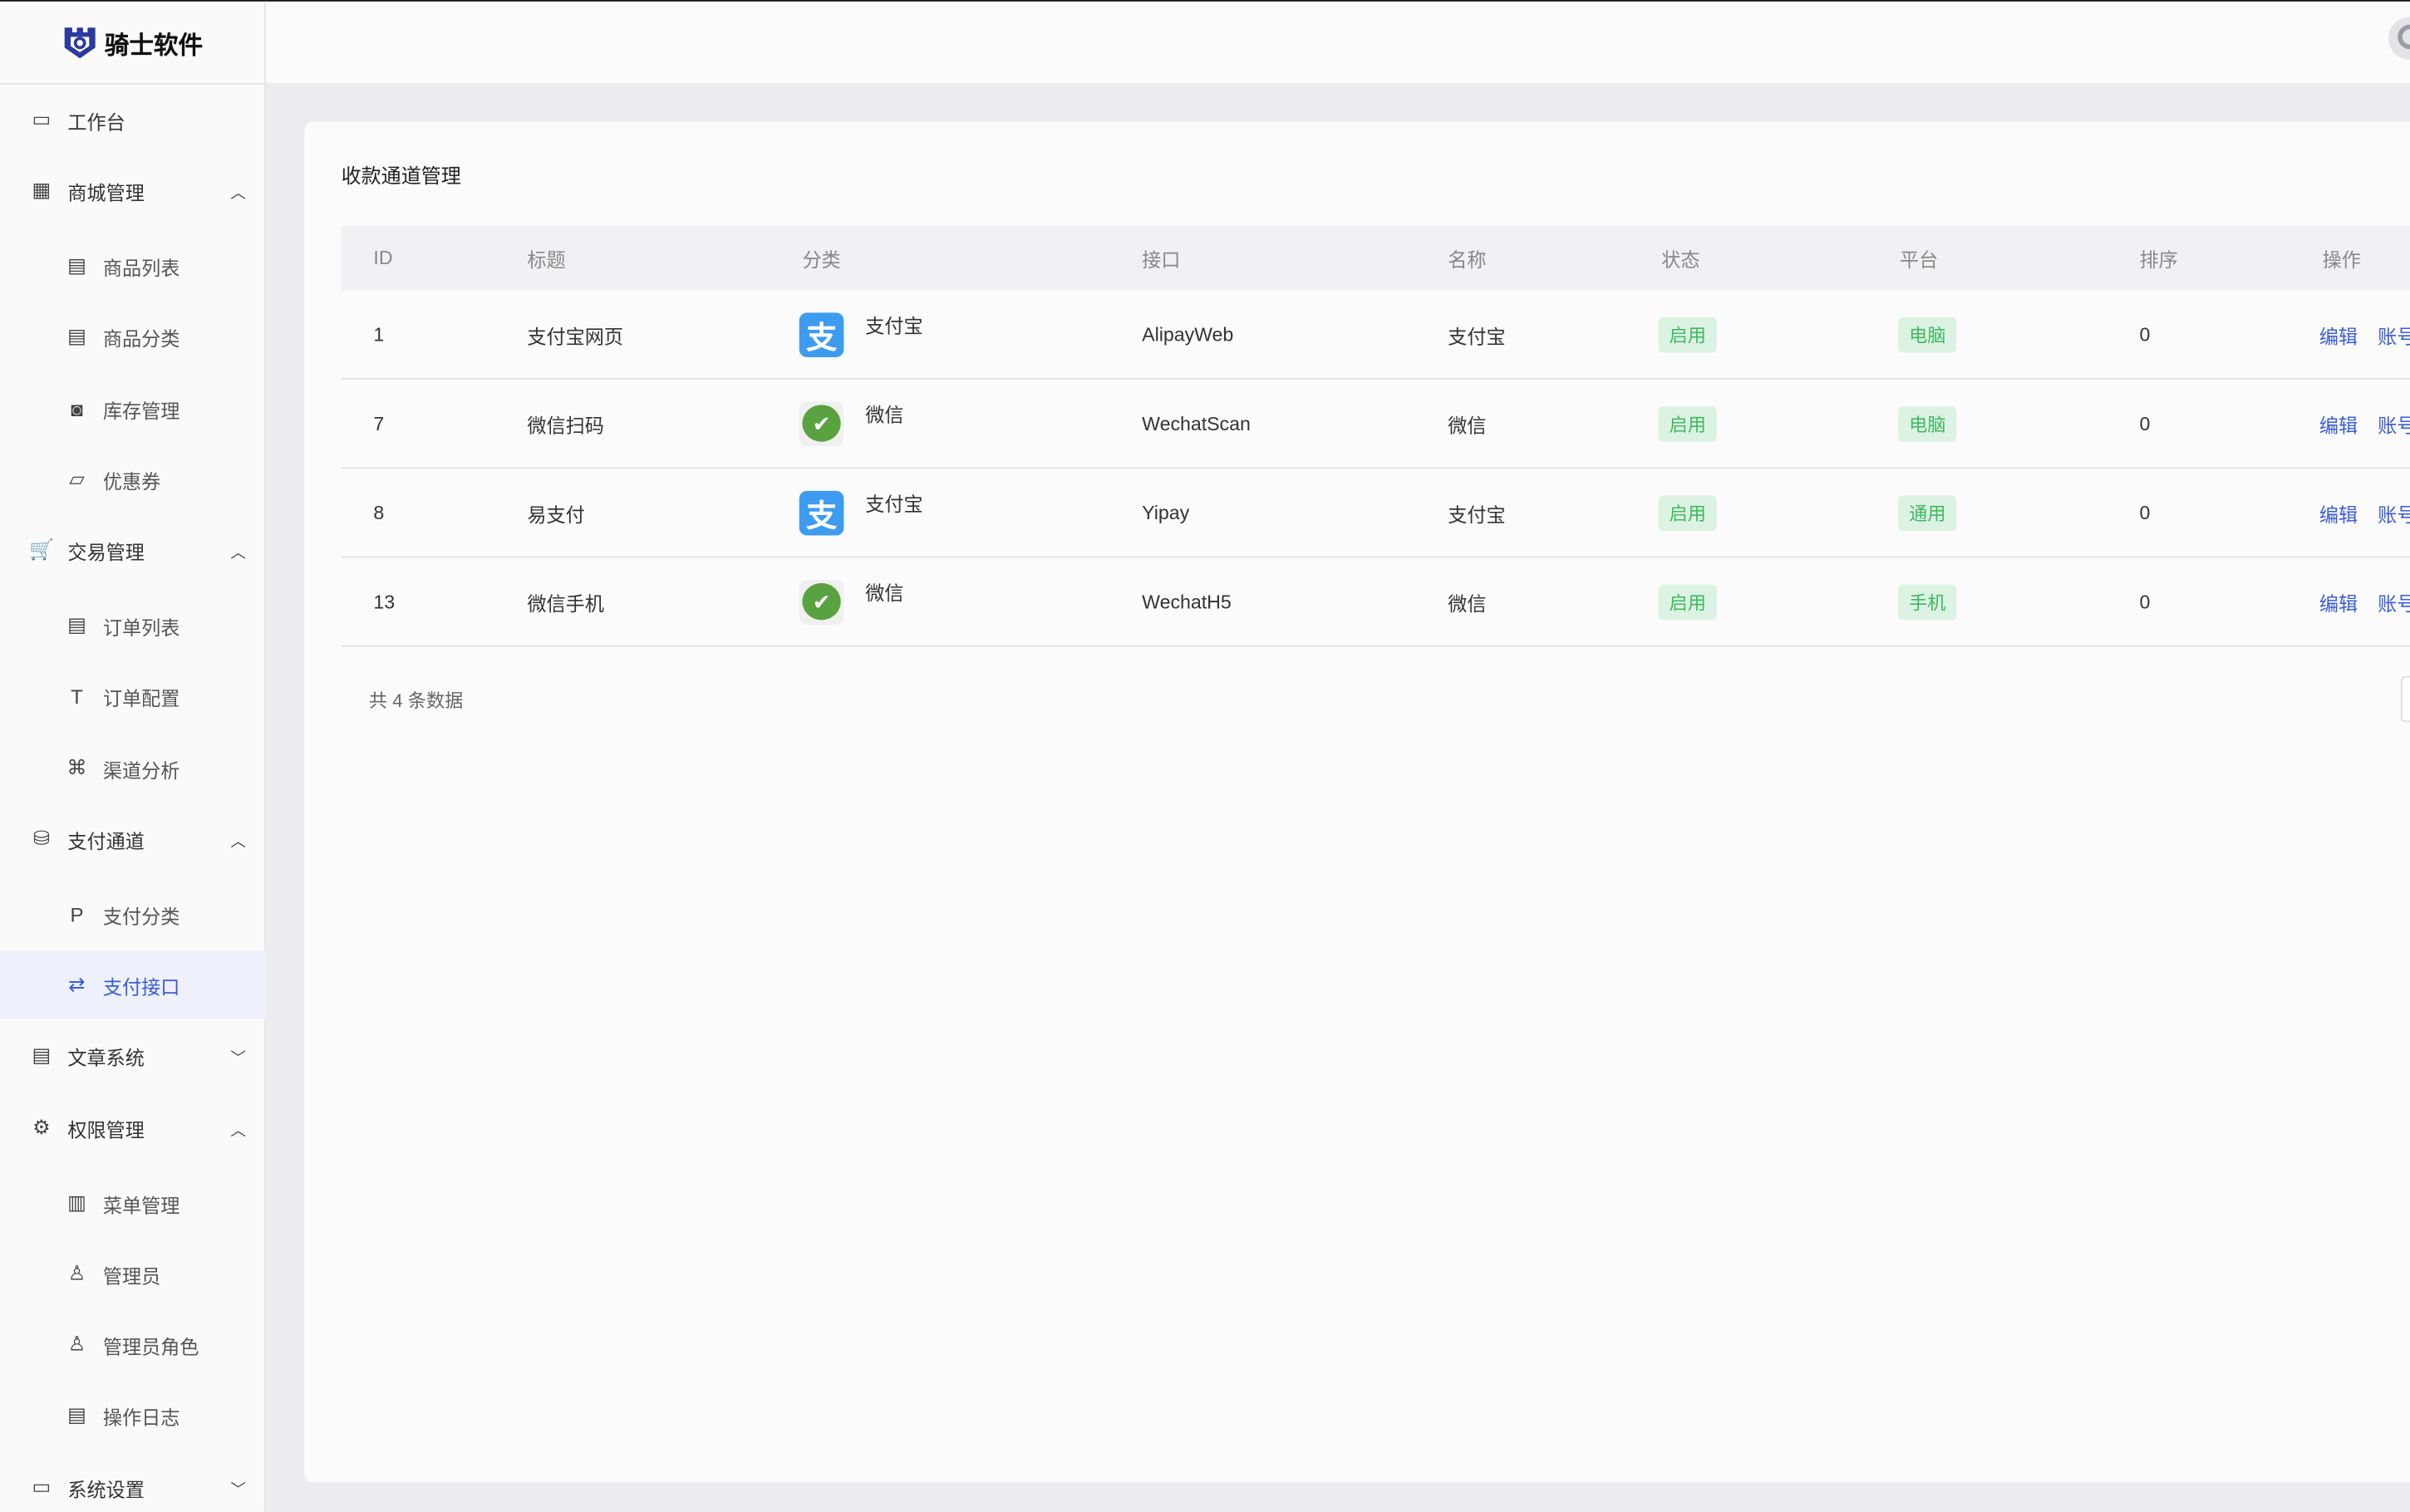 The image size is (2410, 1512). What do you see at coordinates (77, 696) in the screenshot?
I see `config-icon: T` at bounding box center [77, 696].